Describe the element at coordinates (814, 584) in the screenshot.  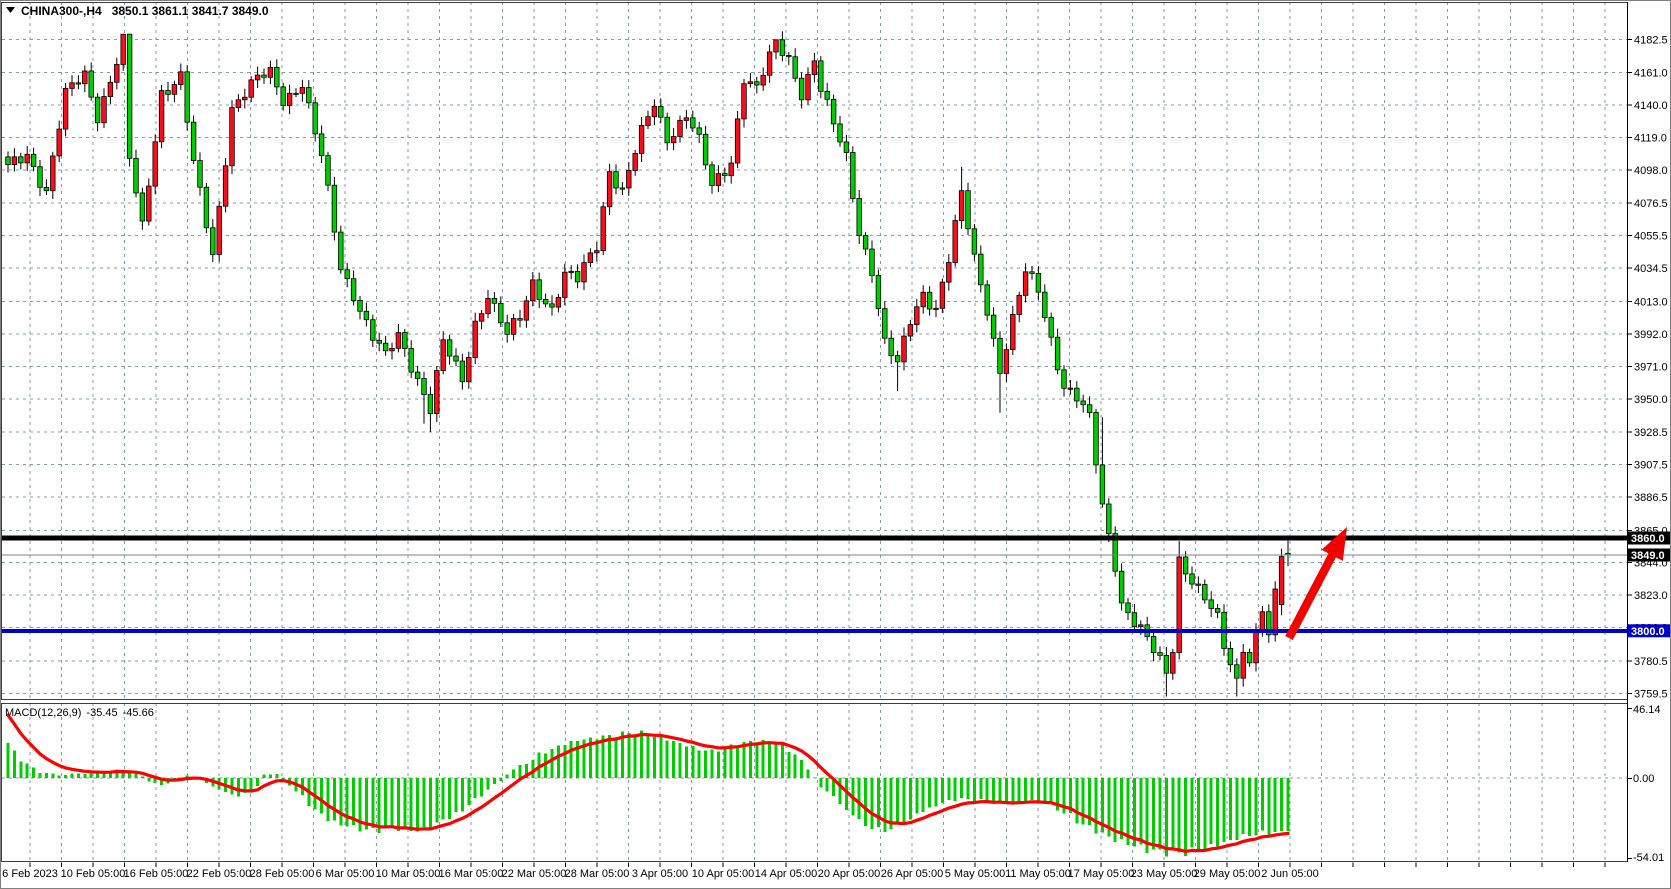
I see `horizontal-level-lines` at that location.